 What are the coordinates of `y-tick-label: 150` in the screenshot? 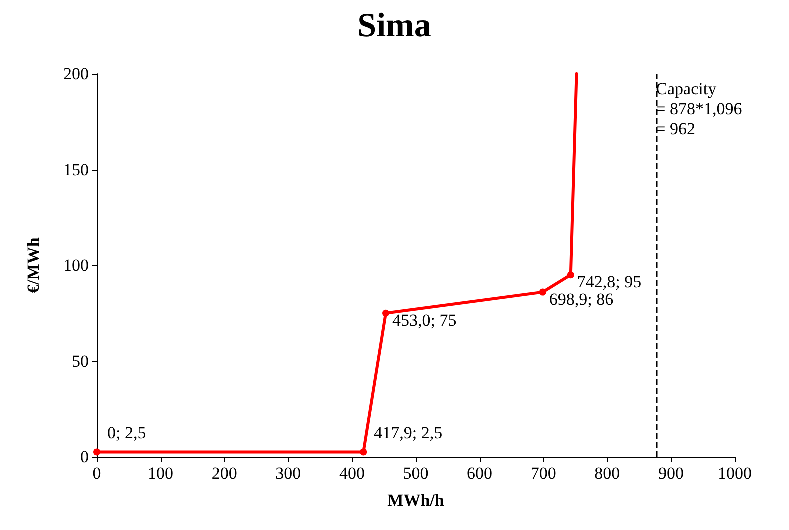 It's located at (76, 170).